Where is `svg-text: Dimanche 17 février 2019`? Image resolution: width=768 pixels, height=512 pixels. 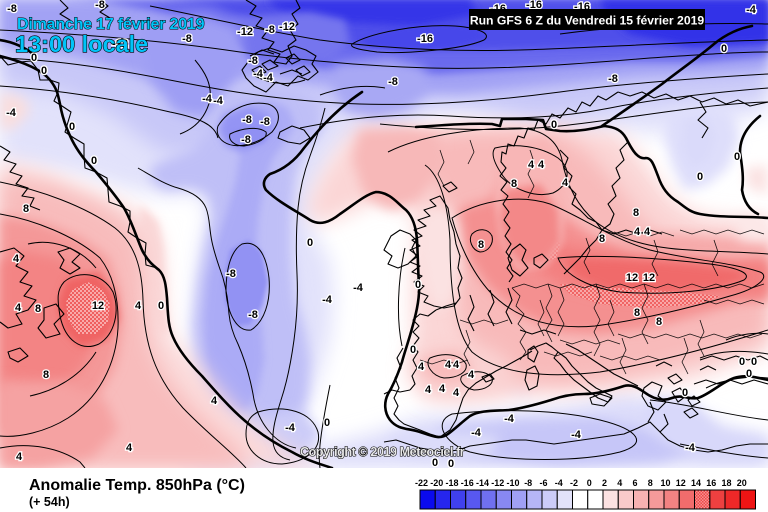
svg-text: Dimanche 17 février 2019 is located at coordinates (111, 24).